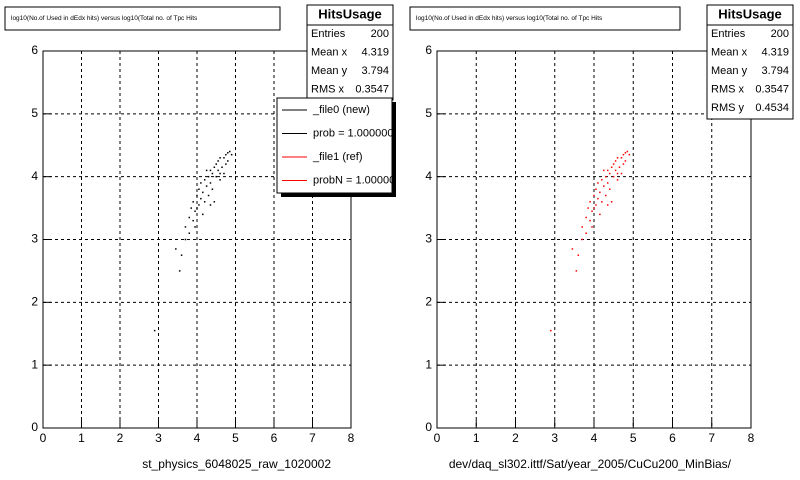 Image resolution: width=800 pixels, height=480 pixels. What do you see at coordinates (357, 180) in the screenshot?
I see `legend-label: probN = 1.000000` at bounding box center [357, 180].